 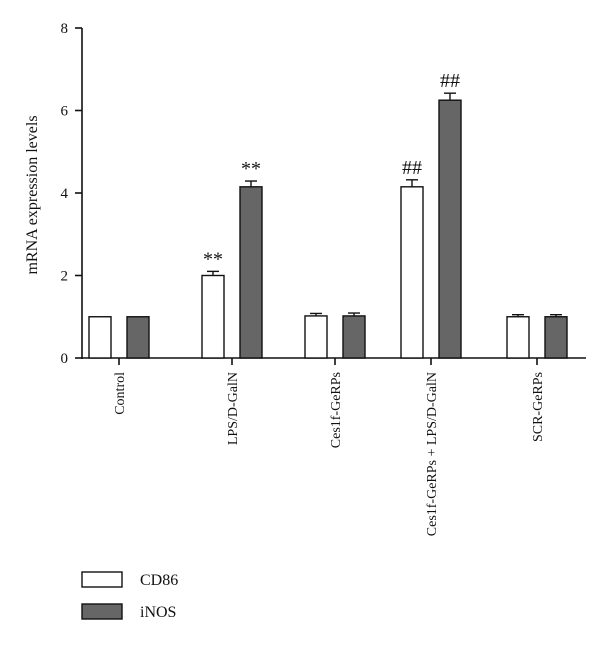 I want to click on y-tick-label: 6, so click(x=65, y=112).